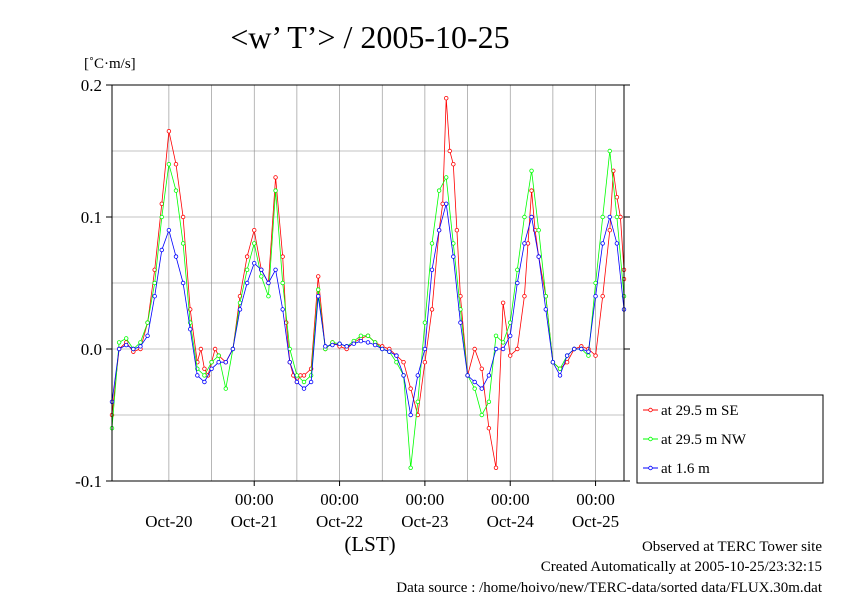  Describe the element at coordinates (595, 521) in the screenshot. I see `x-tick-date-label: Oct-25` at that location.